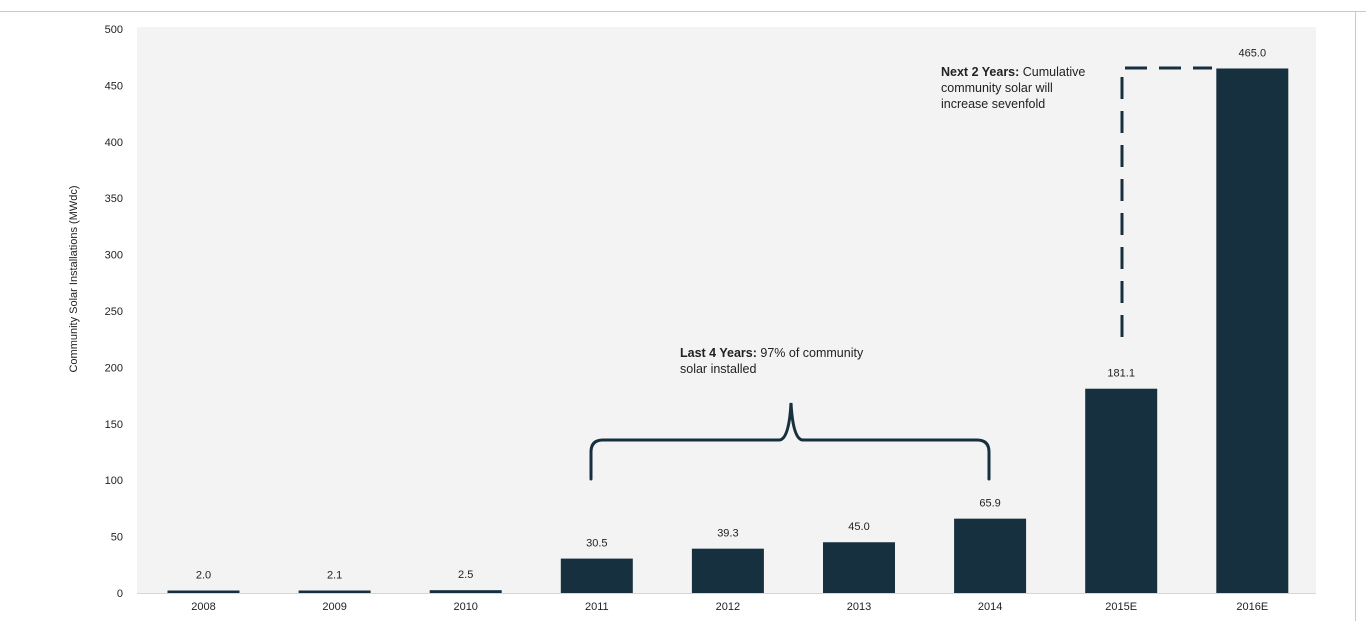  What do you see at coordinates (989, 504) in the screenshot?
I see `value-label: 65.9` at bounding box center [989, 504].